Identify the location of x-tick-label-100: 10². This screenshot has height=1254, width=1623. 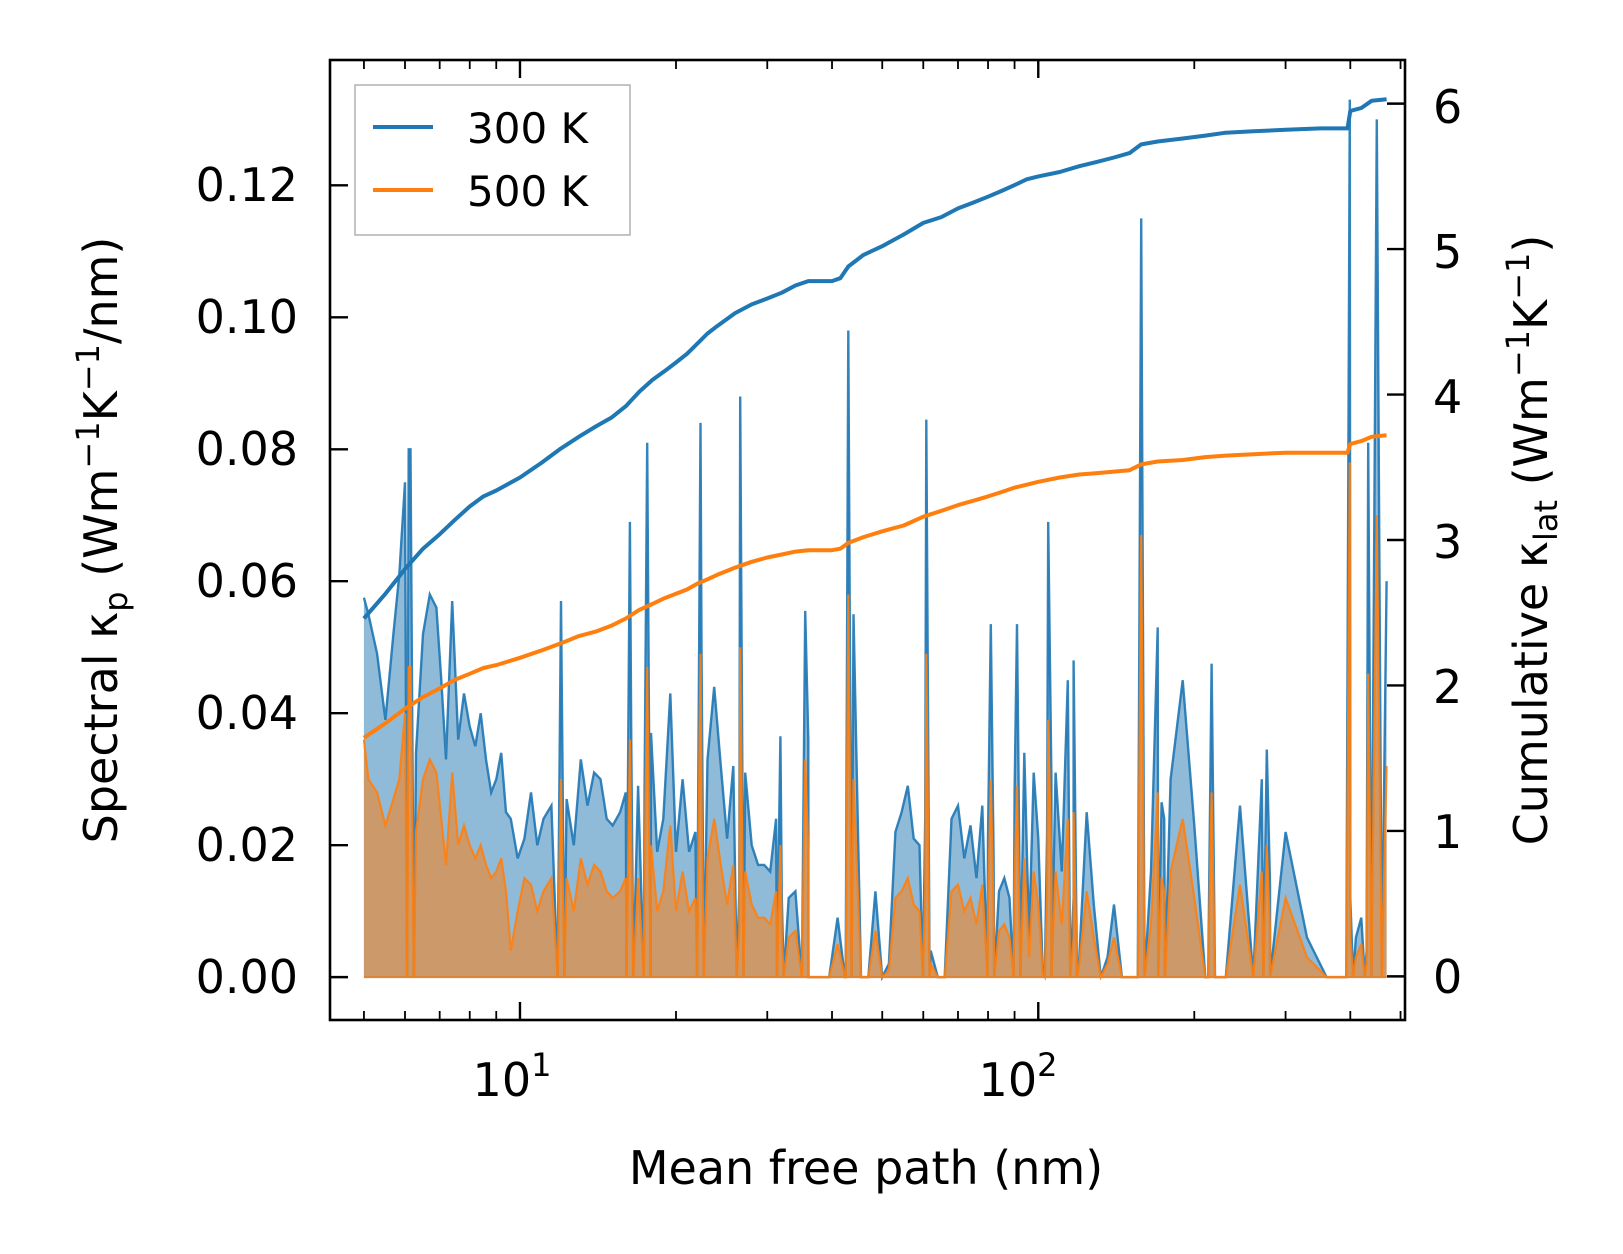
(1018, 1076).